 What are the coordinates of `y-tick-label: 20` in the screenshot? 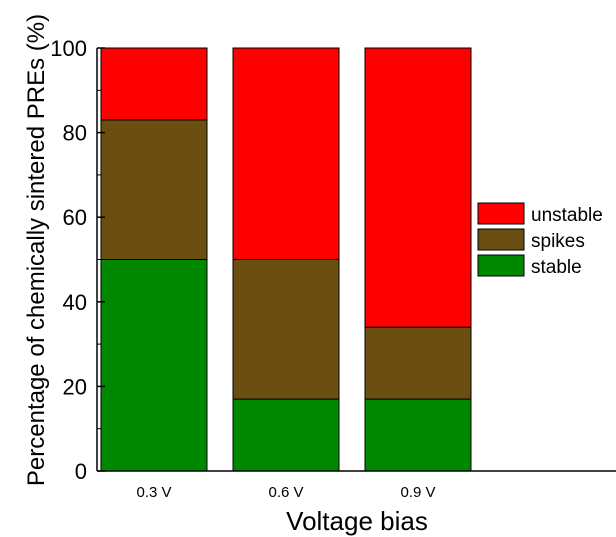 It's located at (75, 386).